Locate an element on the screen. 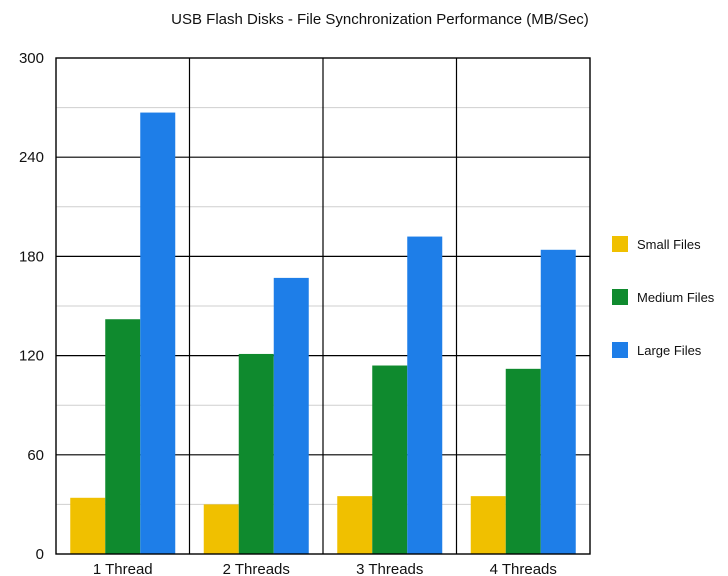  x-tick-label: 4 Threads is located at coordinates (523, 568).